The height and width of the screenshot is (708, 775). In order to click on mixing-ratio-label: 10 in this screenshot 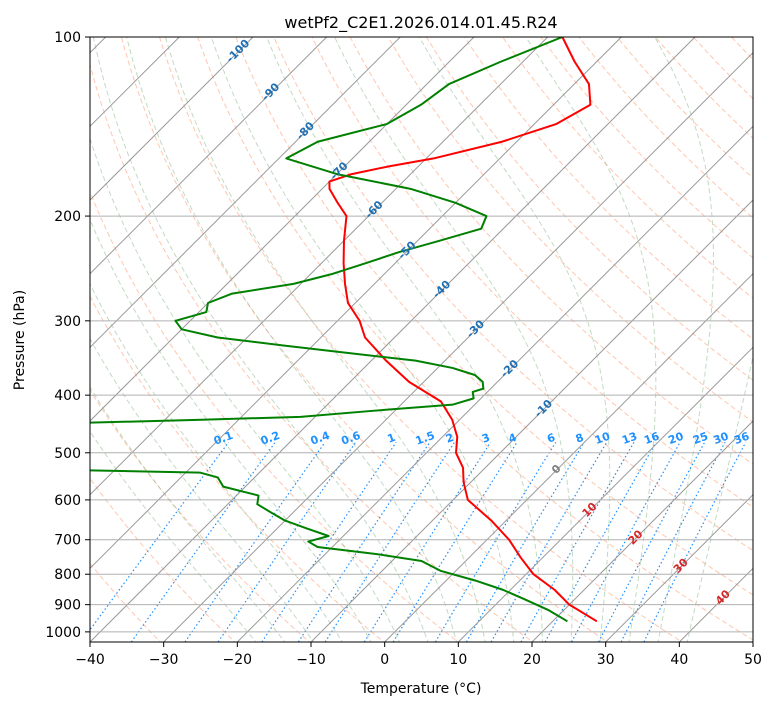, I will do `click(602, 438)`.